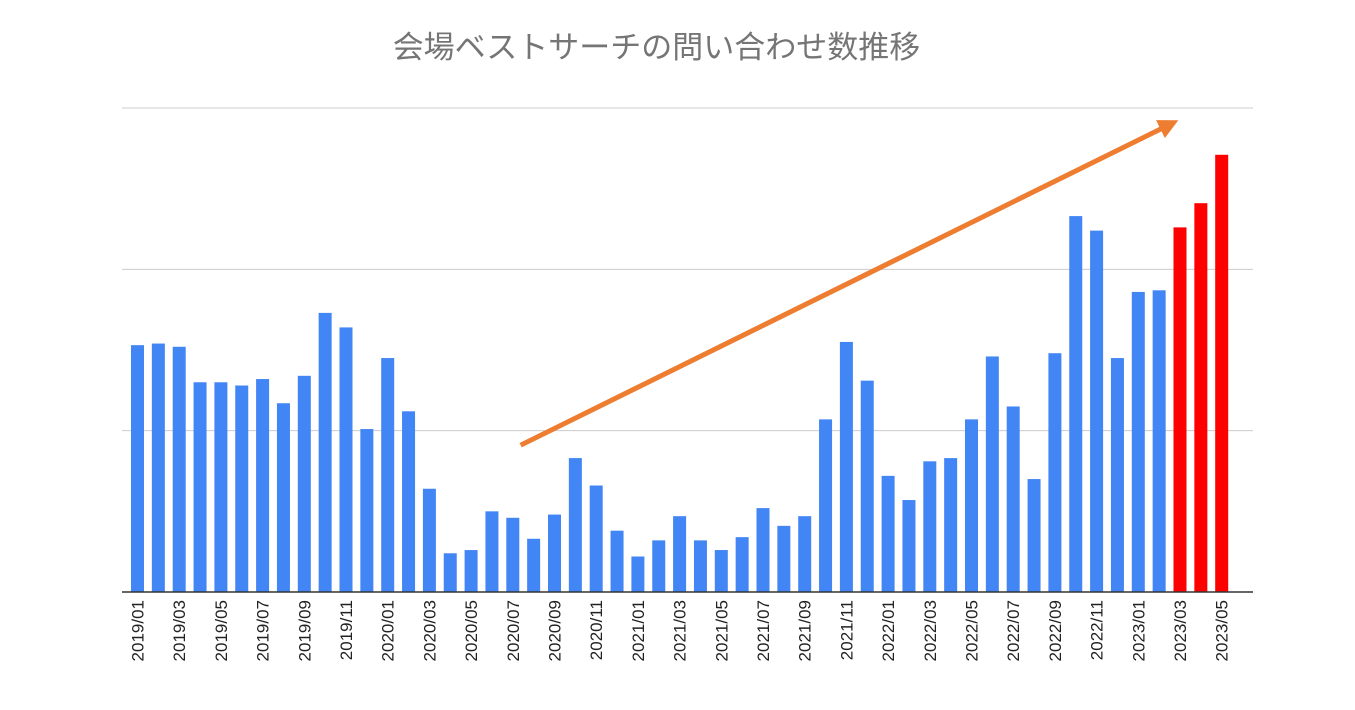 The height and width of the screenshot is (710, 1355). What do you see at coordinates (429, 630) in the screenshot?
I see `tick-label-2020-03: 2020/03` at bounding box center [429, 630].